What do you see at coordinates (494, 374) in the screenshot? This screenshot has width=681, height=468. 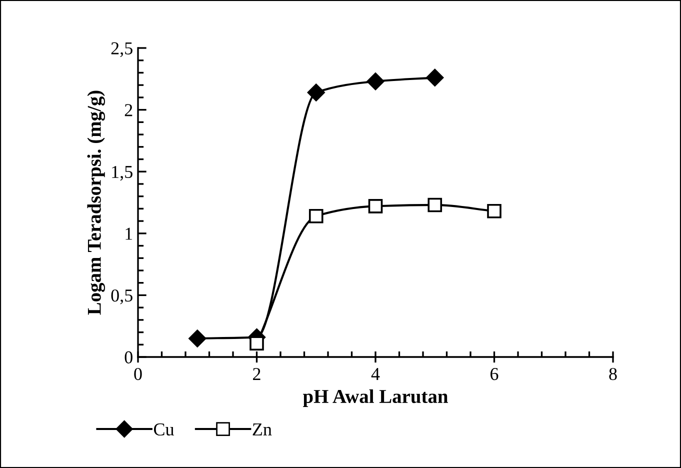 I see `x-tick-label: 6` at bounding box center [494, 374].